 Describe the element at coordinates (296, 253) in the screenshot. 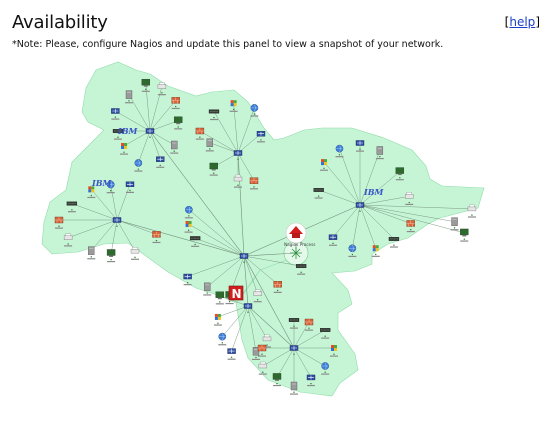

I see `core-switch-icon` at that location.